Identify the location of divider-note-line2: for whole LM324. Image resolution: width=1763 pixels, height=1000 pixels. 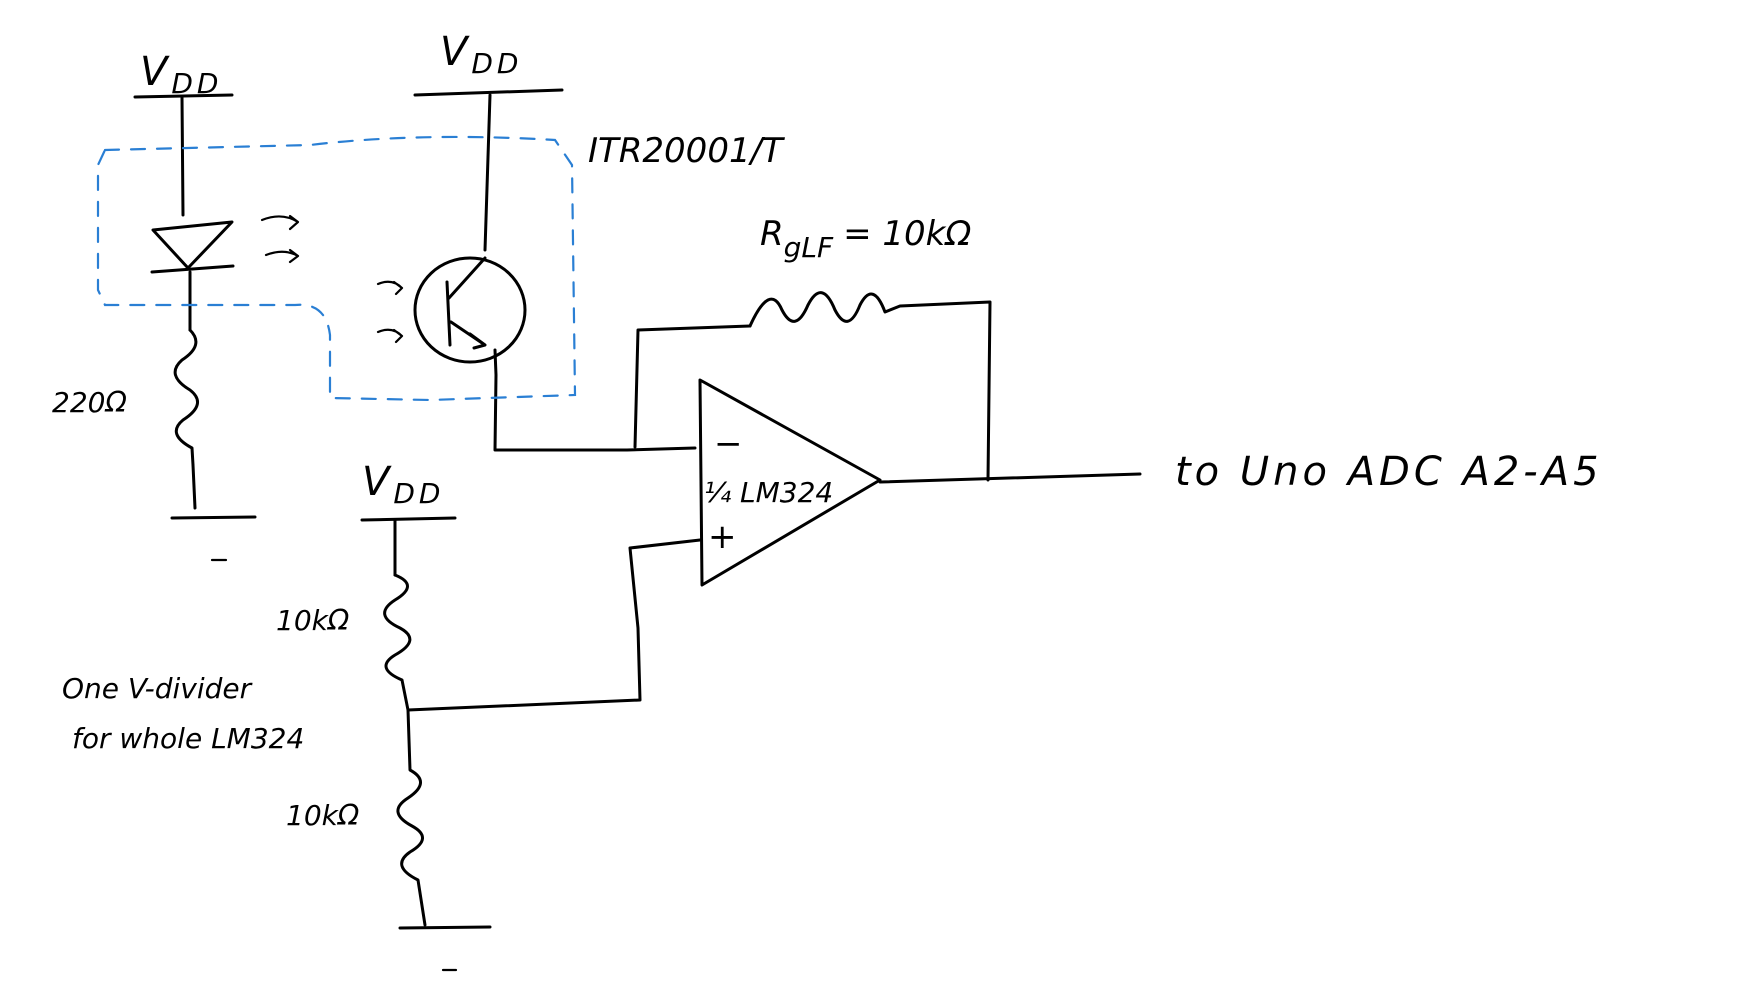
(188, 738).